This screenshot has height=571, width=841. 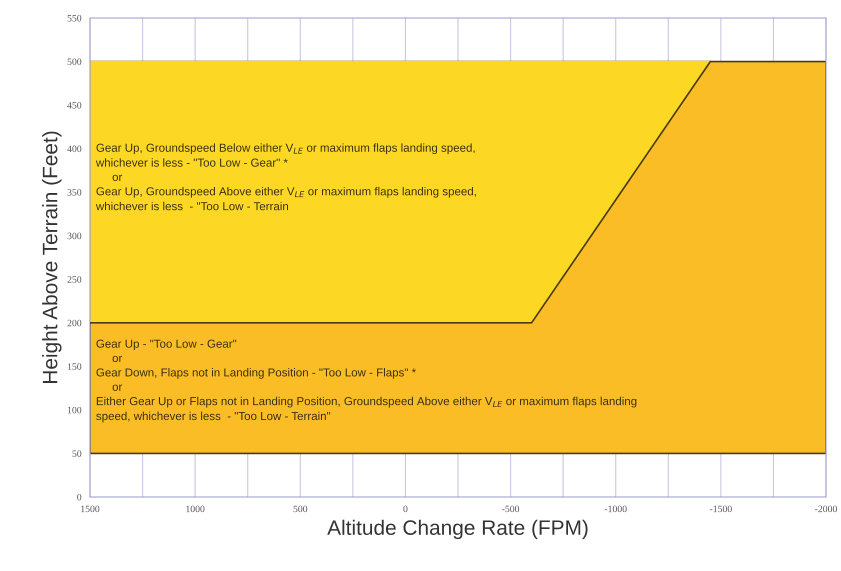 I want to click on x-tick-label: -1000, so click(x=615, y=509).